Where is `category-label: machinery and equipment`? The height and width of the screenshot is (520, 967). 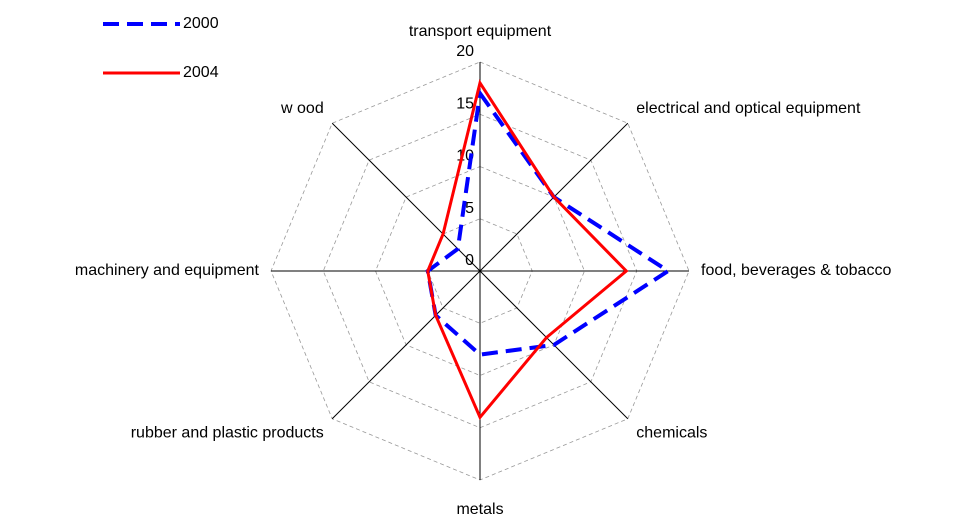
category-label: machinery and equipment is located at coordinates (167, 270).